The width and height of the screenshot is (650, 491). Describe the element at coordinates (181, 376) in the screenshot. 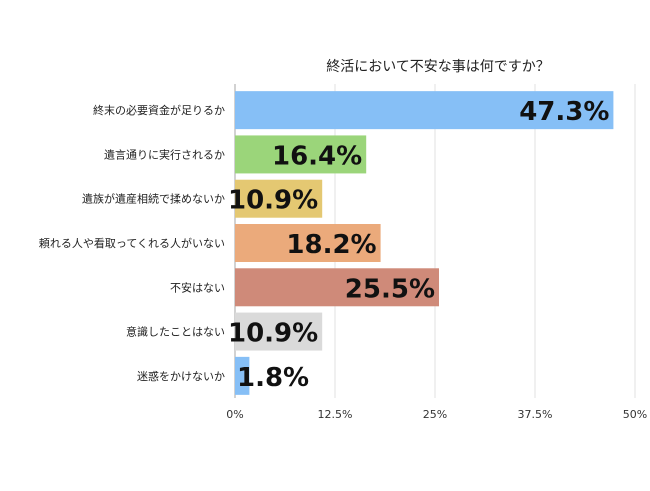

I see `category-label: 迷惑をかけないか` at that location.